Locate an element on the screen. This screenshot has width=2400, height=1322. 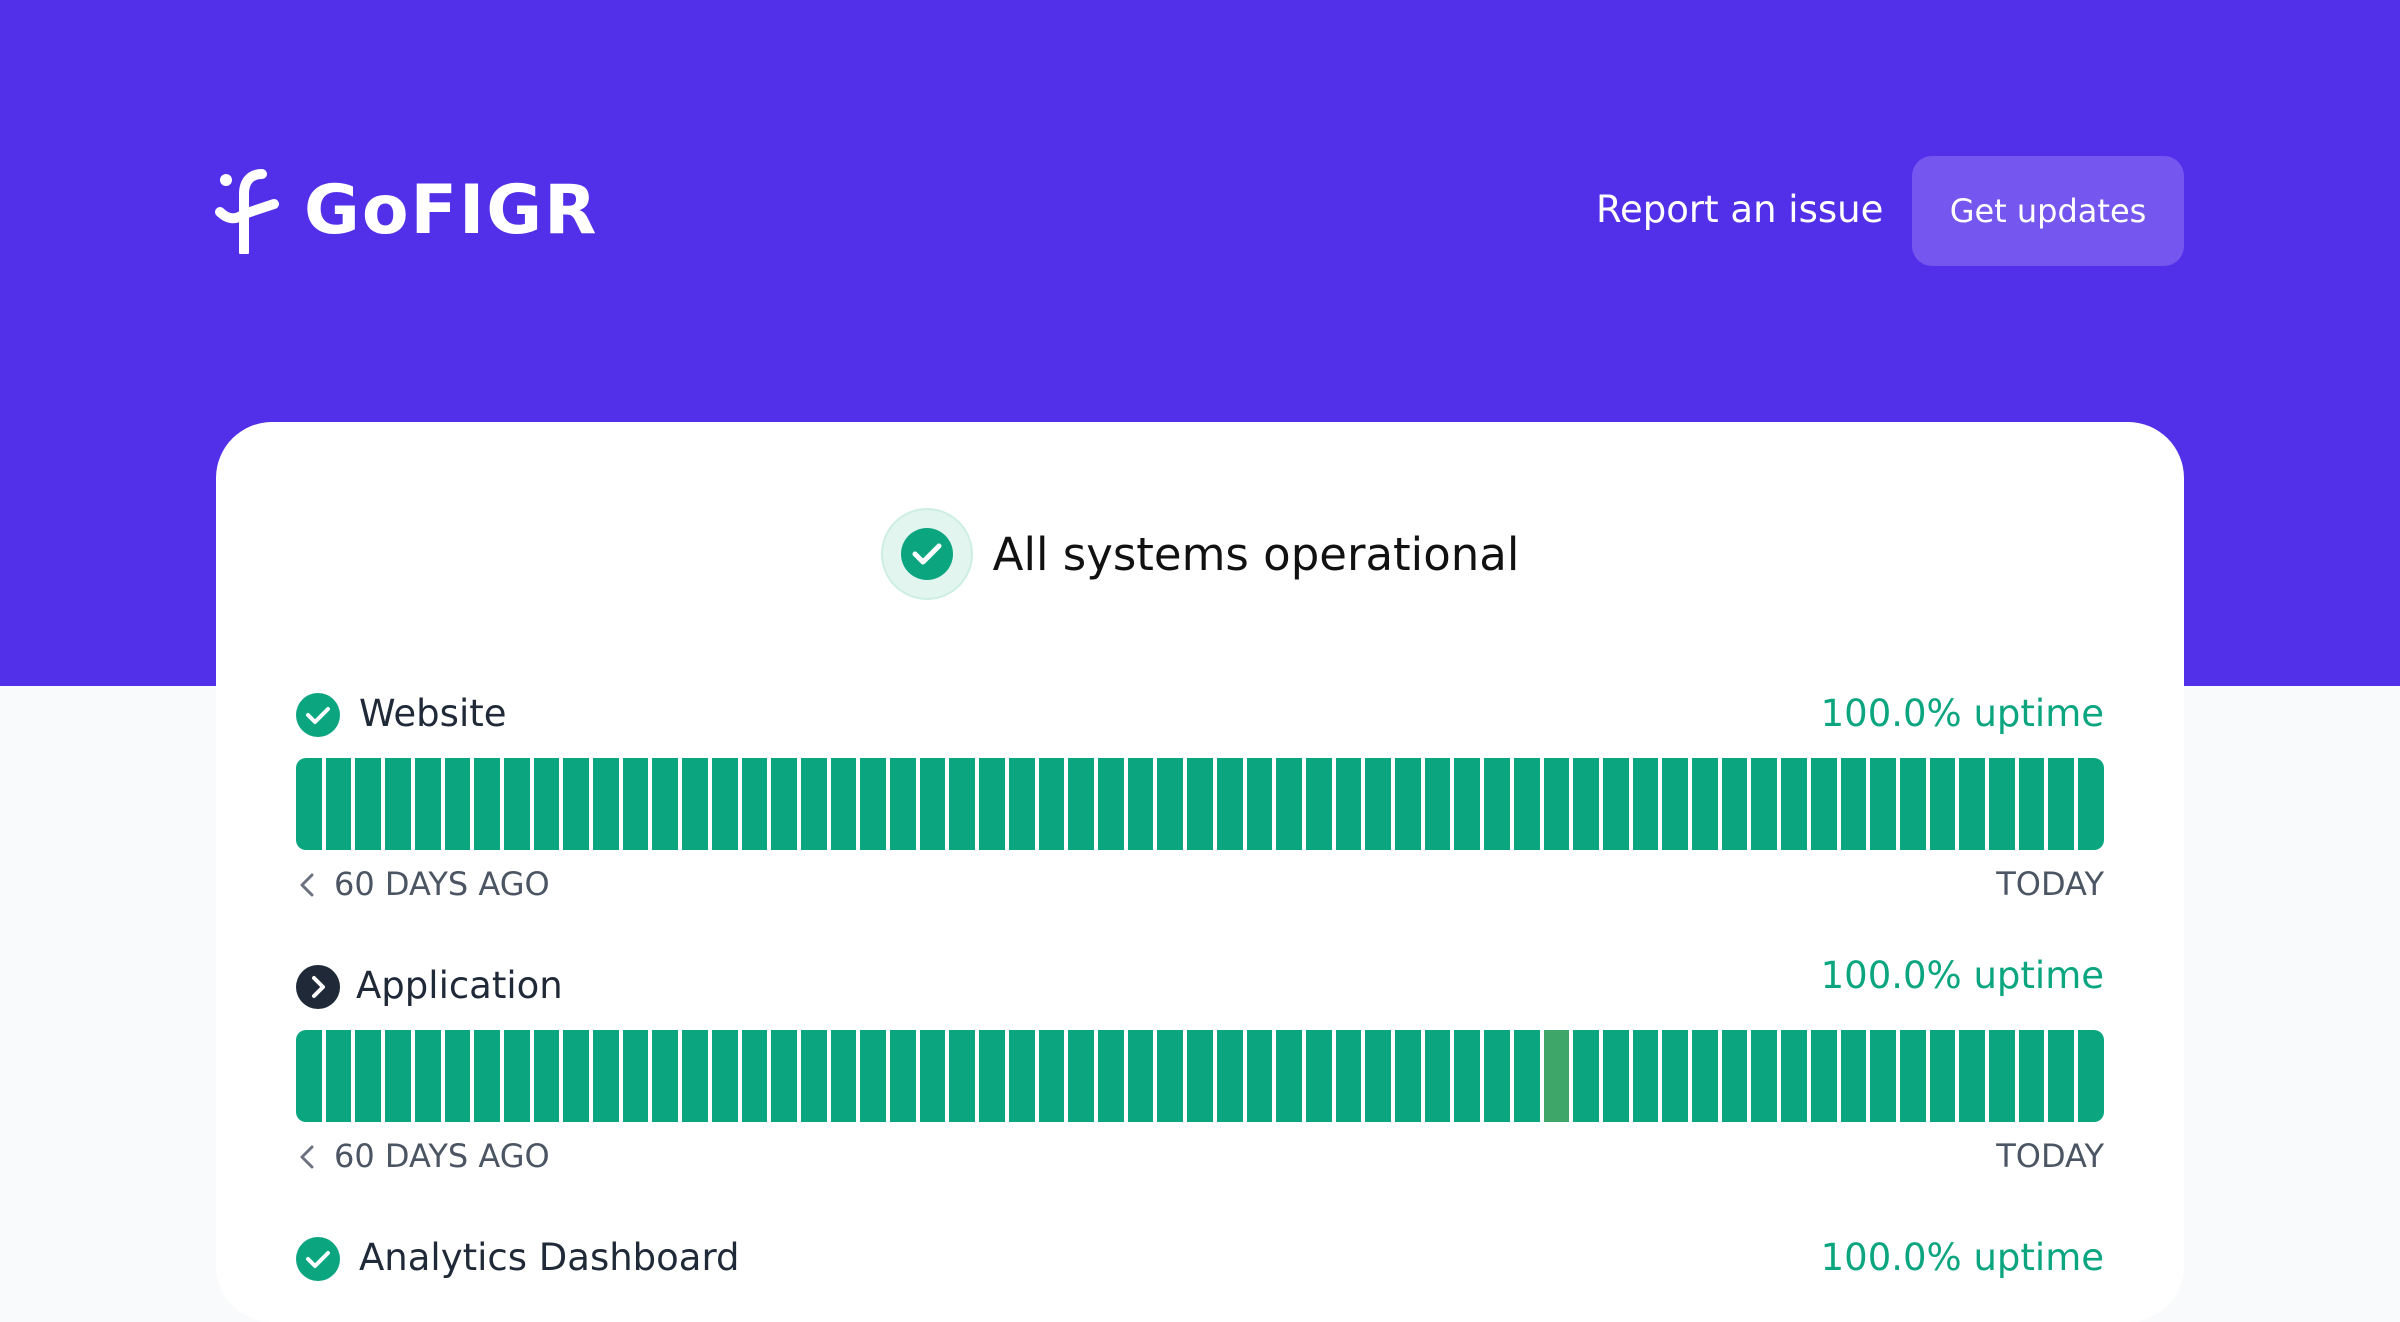
report-issue-link: Report an issue is located at coordinates (1740, 209).